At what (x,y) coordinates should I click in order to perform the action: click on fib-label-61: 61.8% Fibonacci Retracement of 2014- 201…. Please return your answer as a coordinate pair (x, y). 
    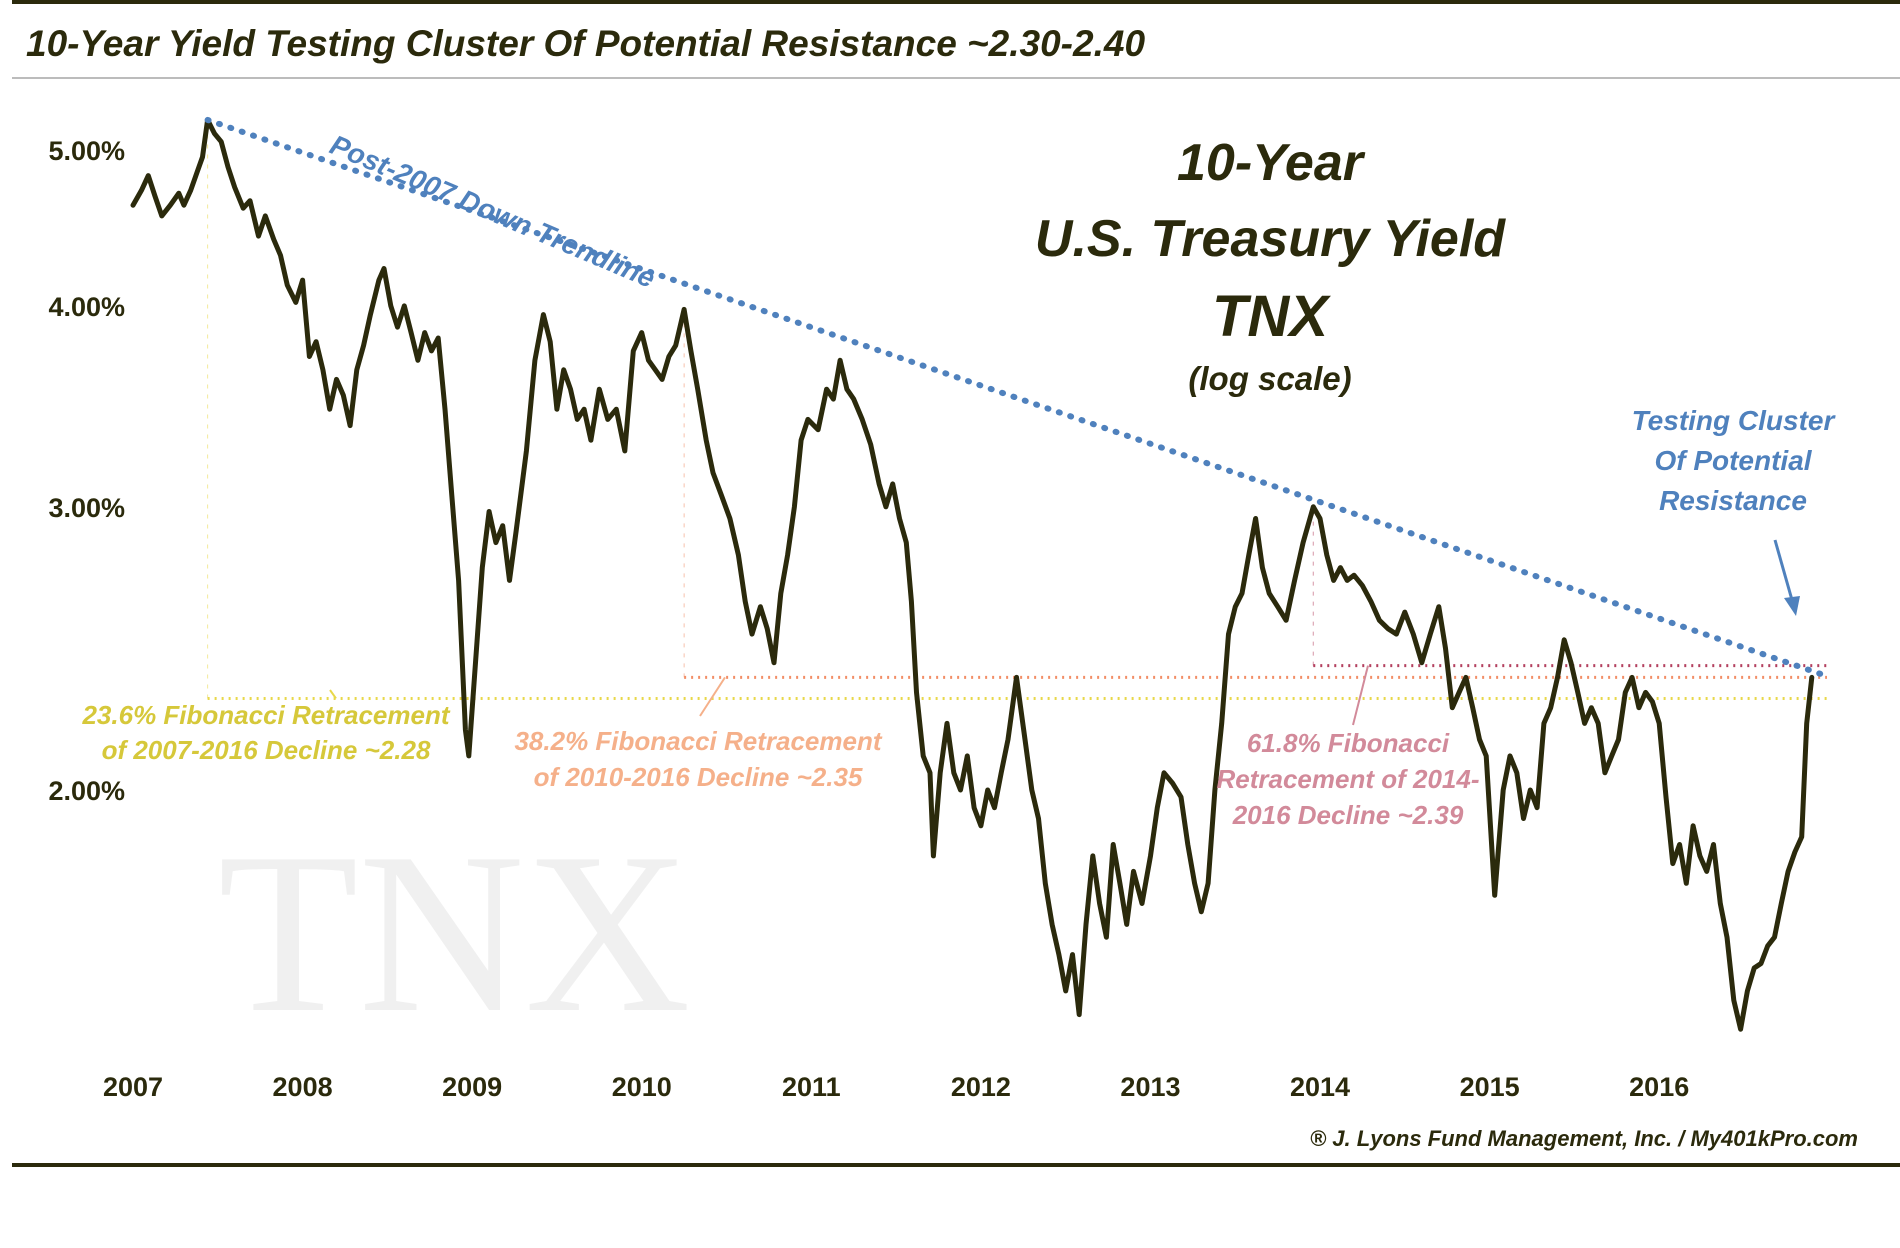
    Looking at the image, I should click on (1348, 779).